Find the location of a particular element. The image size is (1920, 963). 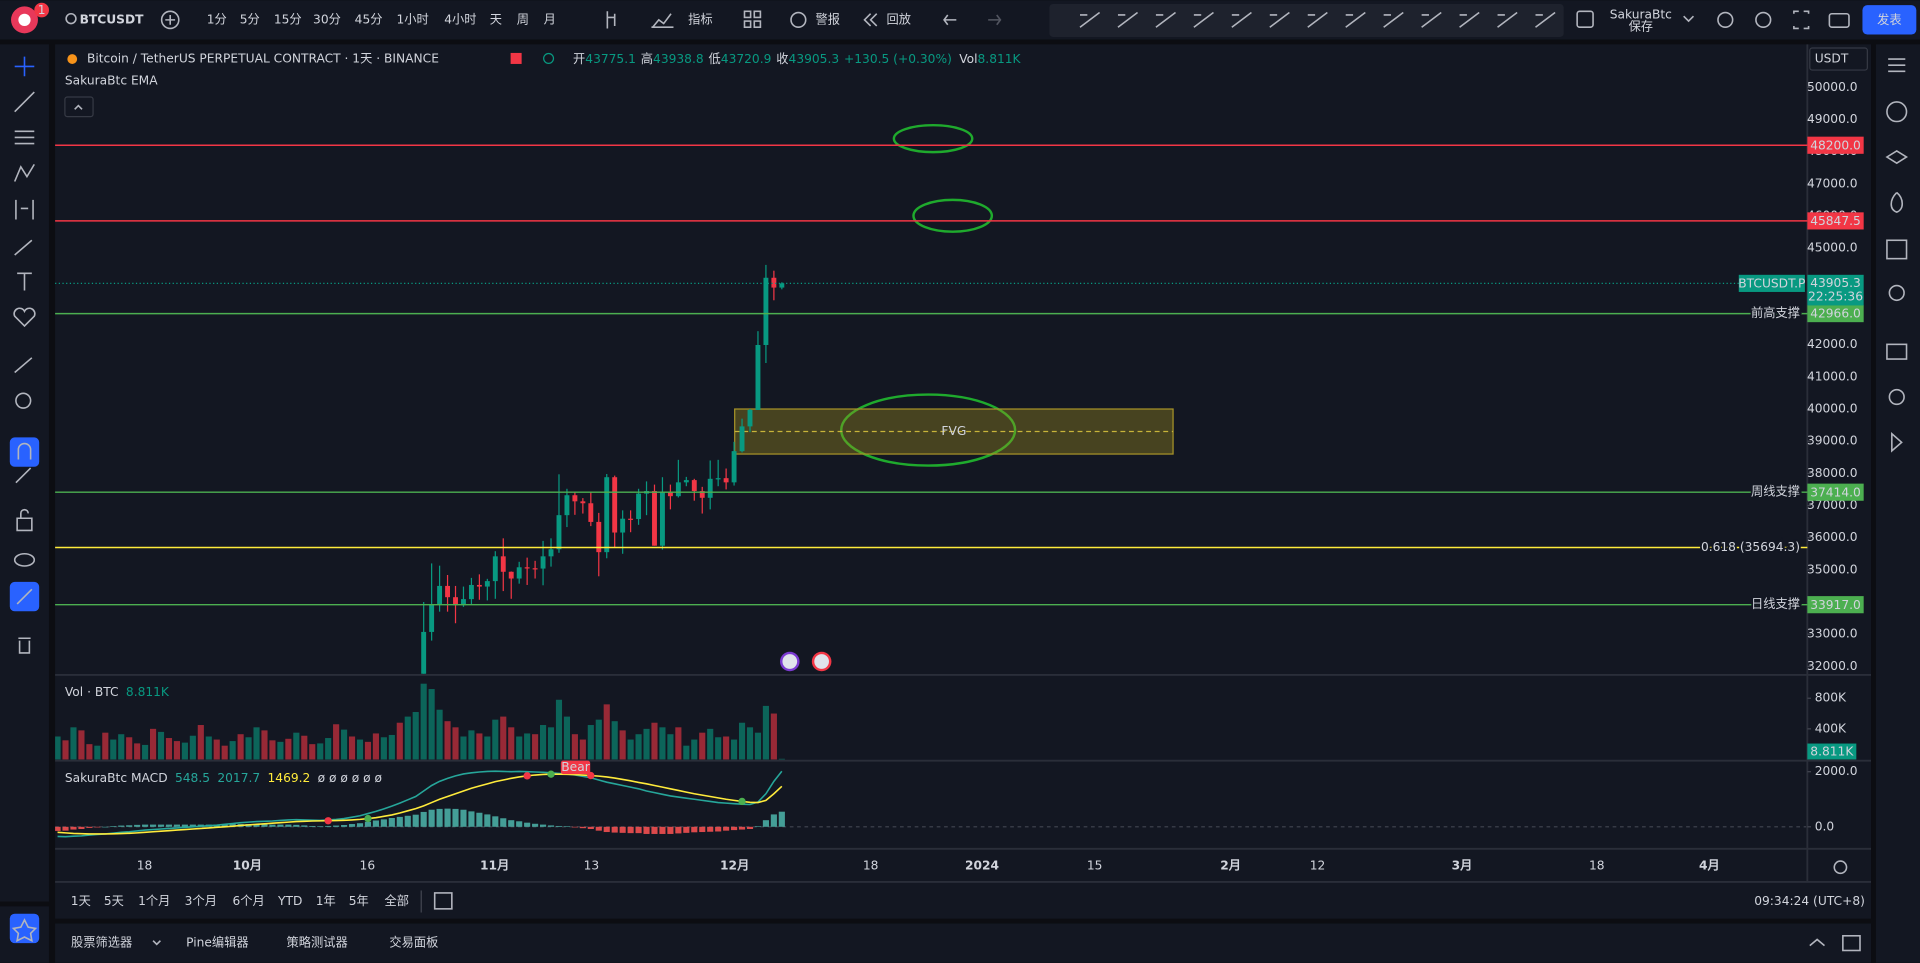

volume-value: 8.811K is located at coordinates (148, 692).